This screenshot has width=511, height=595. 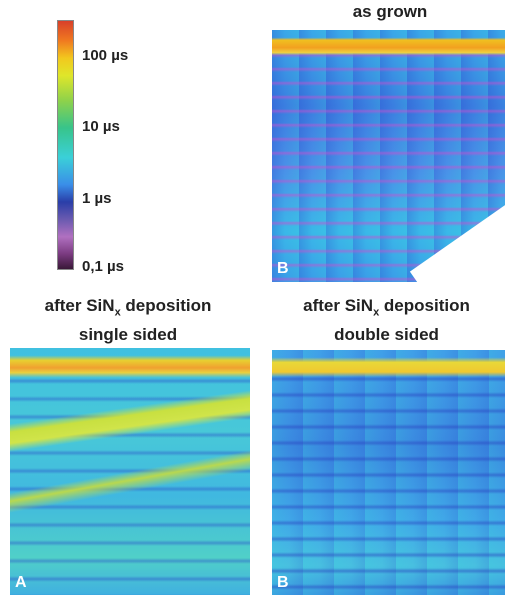 I want to click on map-background, so click(x=457, y=242).